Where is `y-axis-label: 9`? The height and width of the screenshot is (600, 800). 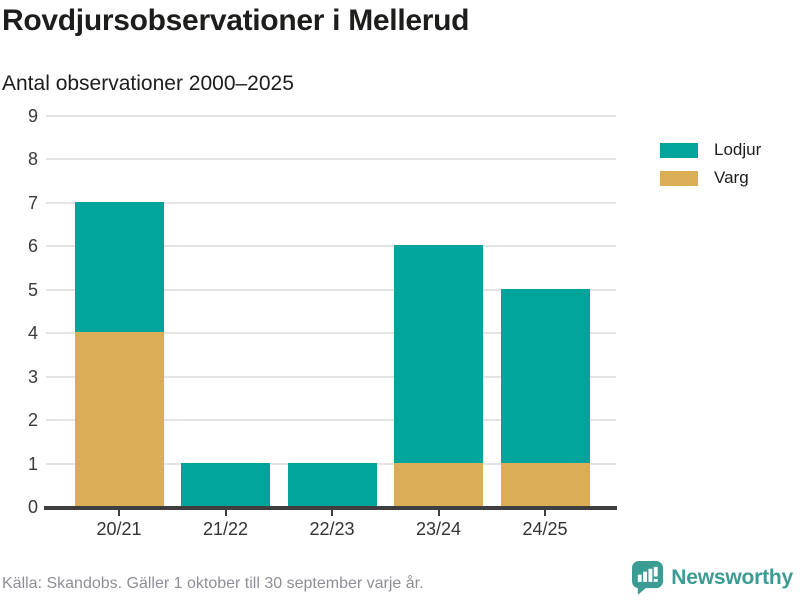 y-axis-label: 9 is located at coordinates (32, 115).